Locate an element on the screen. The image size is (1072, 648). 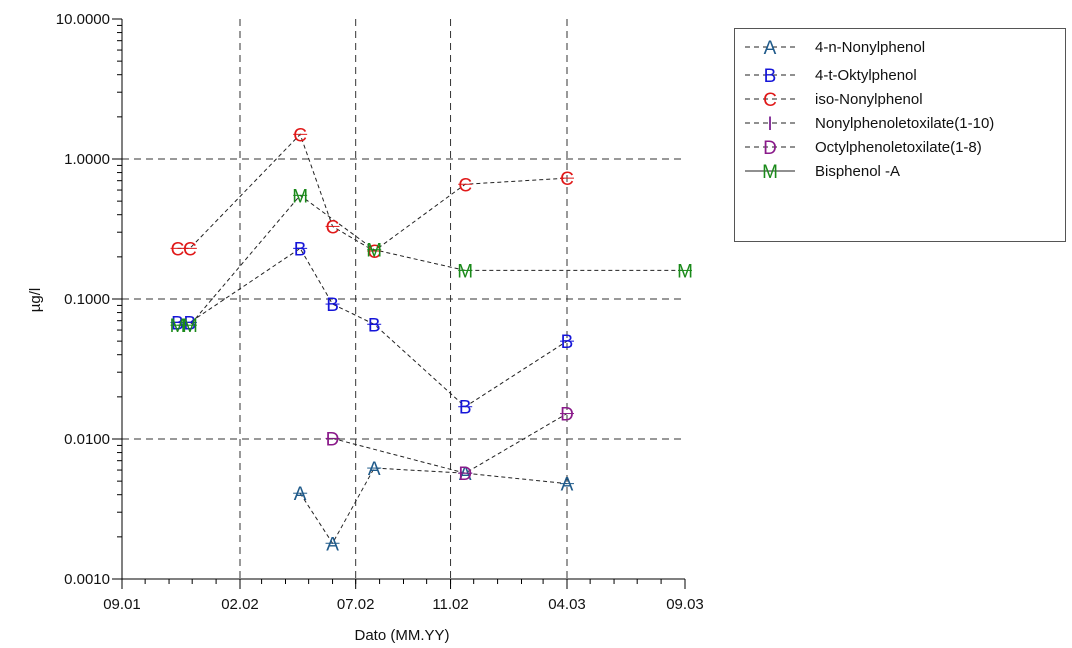
legend-marker-letter: A is located at coordinates (770, 47).